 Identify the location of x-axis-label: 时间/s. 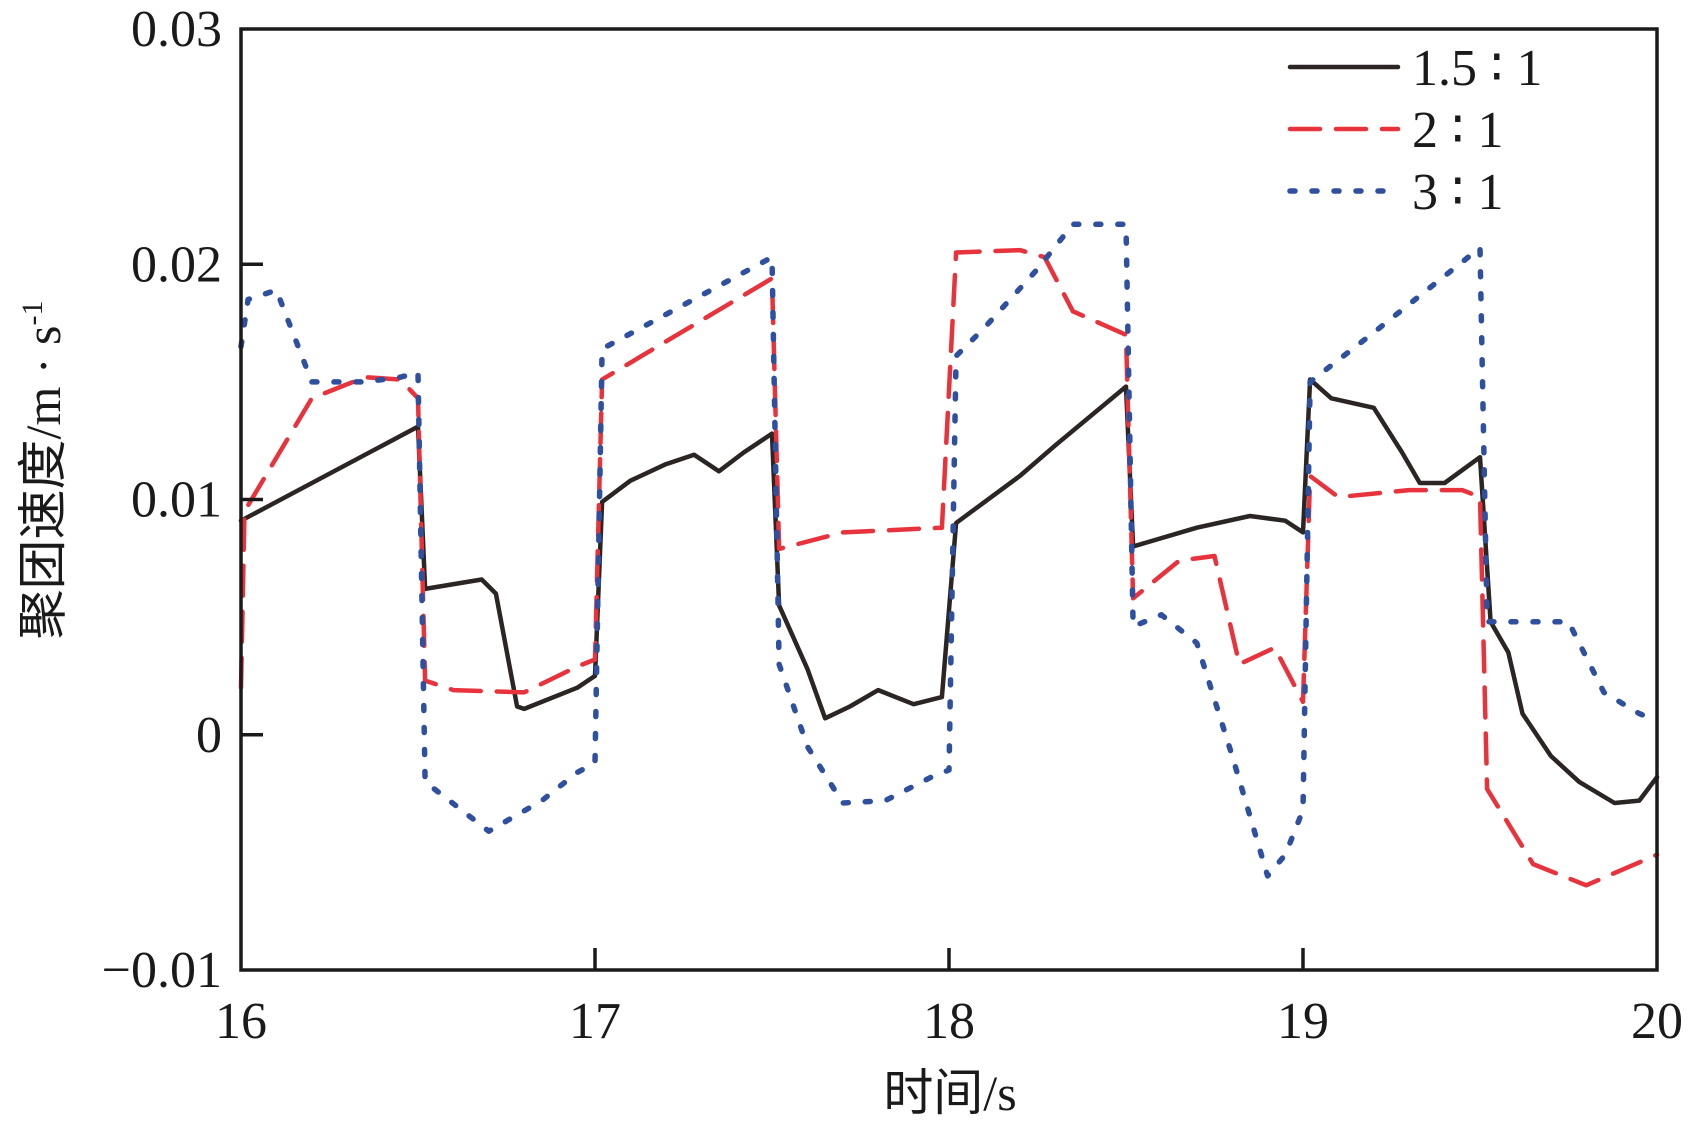
(949, 1093).